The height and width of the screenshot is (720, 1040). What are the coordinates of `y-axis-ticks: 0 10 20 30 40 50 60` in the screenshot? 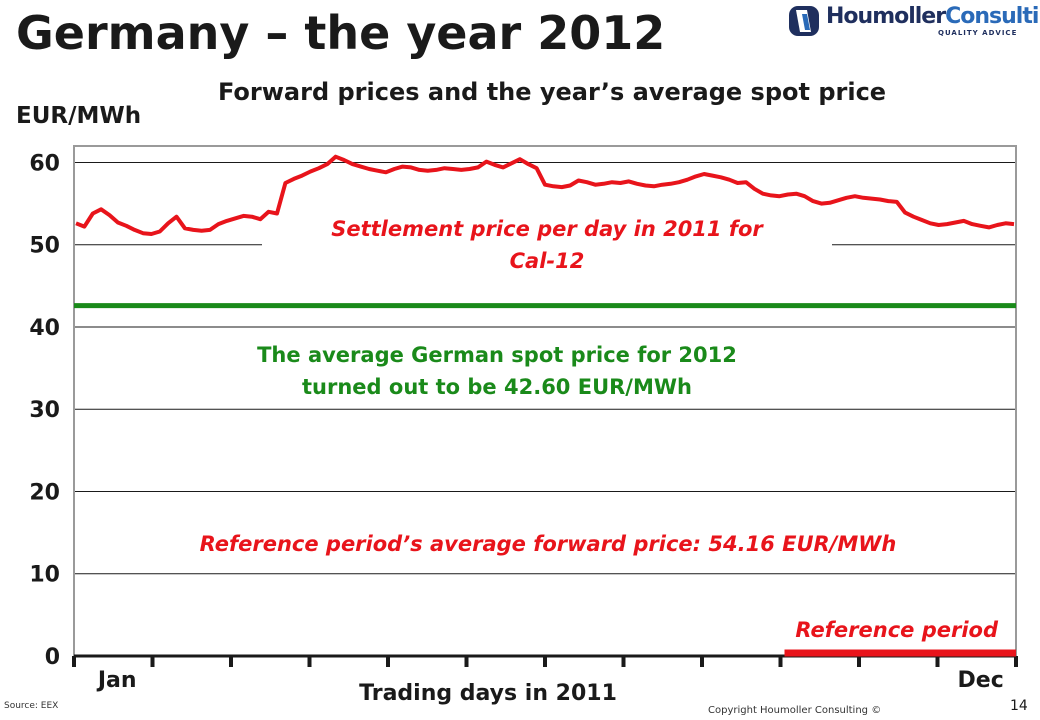 It's located at (44, 410).